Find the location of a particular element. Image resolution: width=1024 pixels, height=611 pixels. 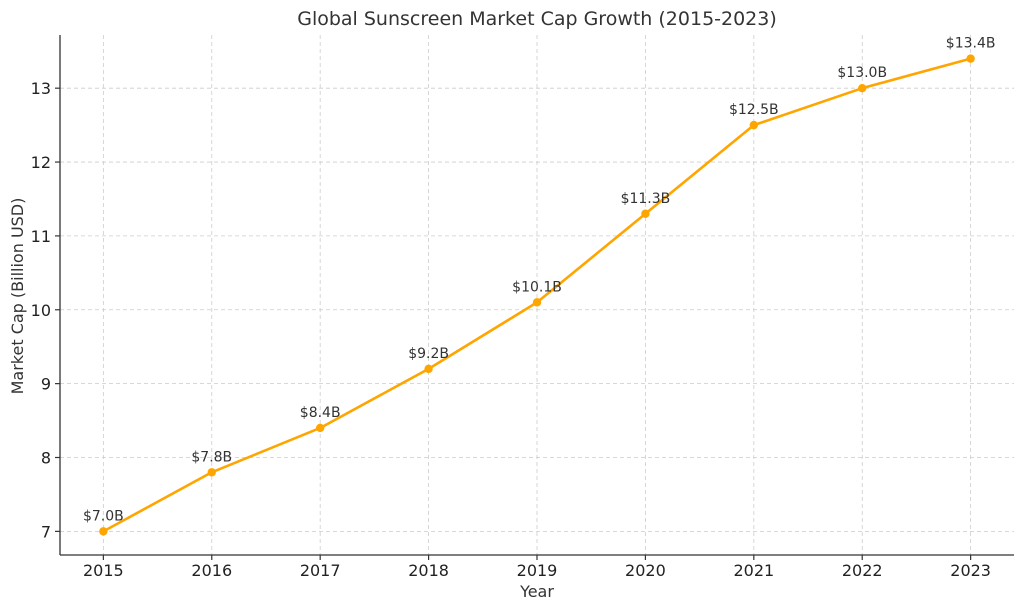

x-tick-label: 2020 is located at coordinates (645, 570).